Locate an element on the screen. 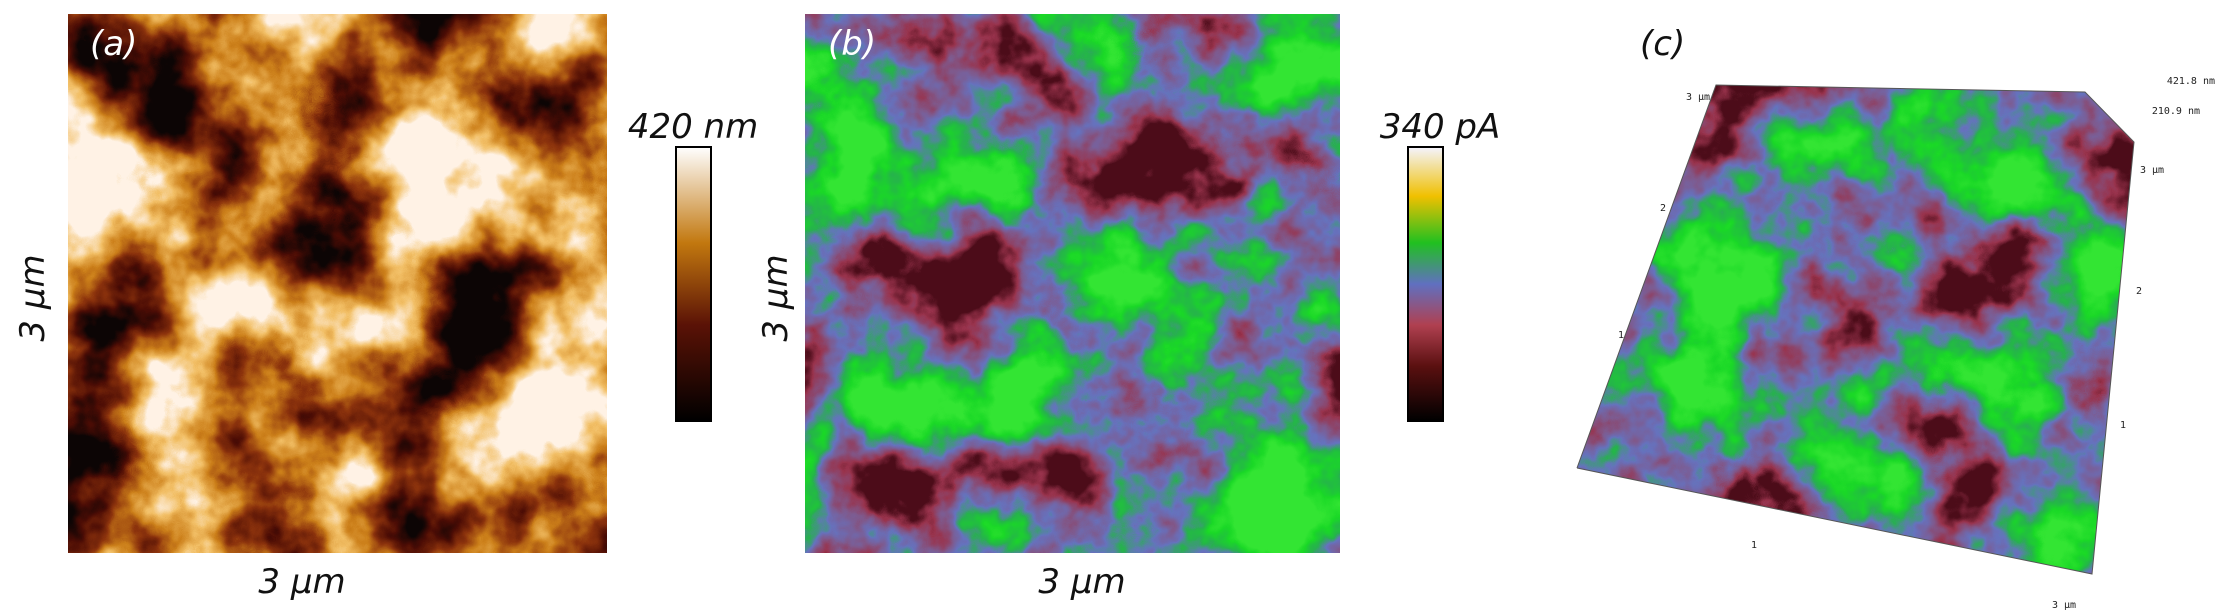 The width and height of the screenshot is (2224, 614). axis-annotation: 210.9 nm is located at coordinates (2176, 111).